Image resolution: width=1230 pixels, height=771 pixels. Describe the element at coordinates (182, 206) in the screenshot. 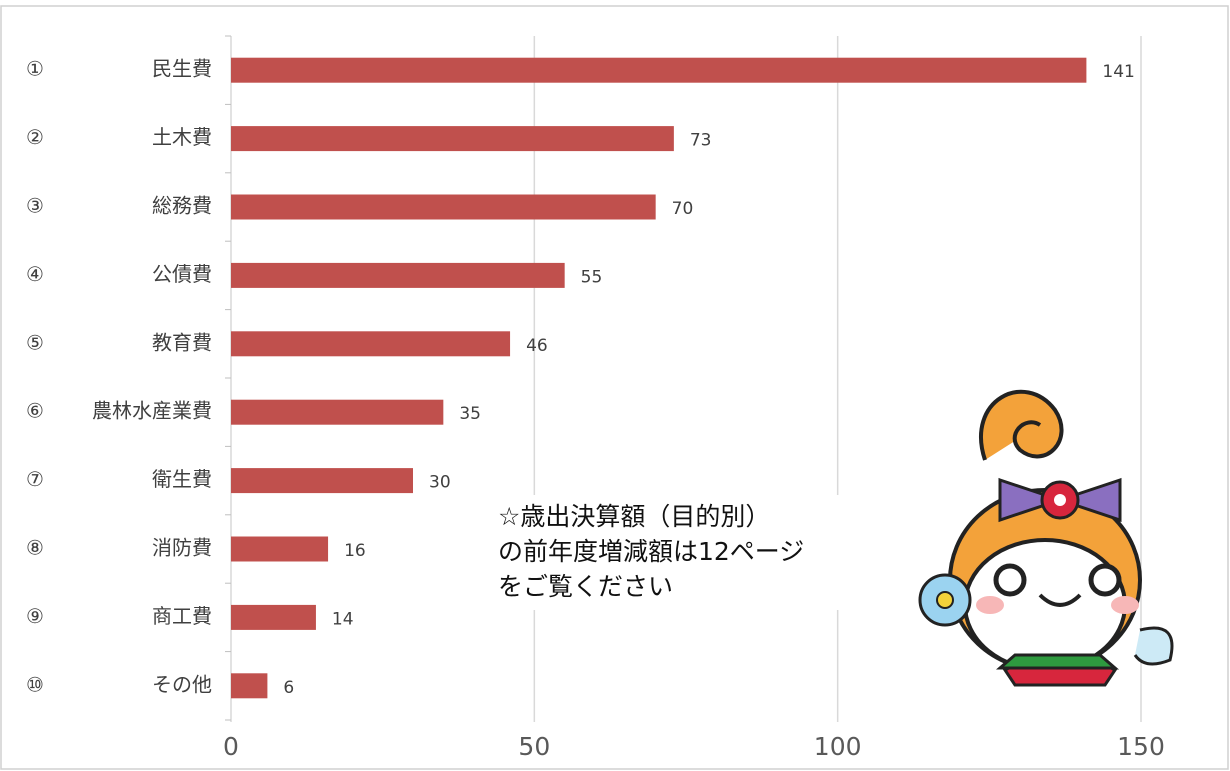

I see `y-tick-label: 総務費` at that location.